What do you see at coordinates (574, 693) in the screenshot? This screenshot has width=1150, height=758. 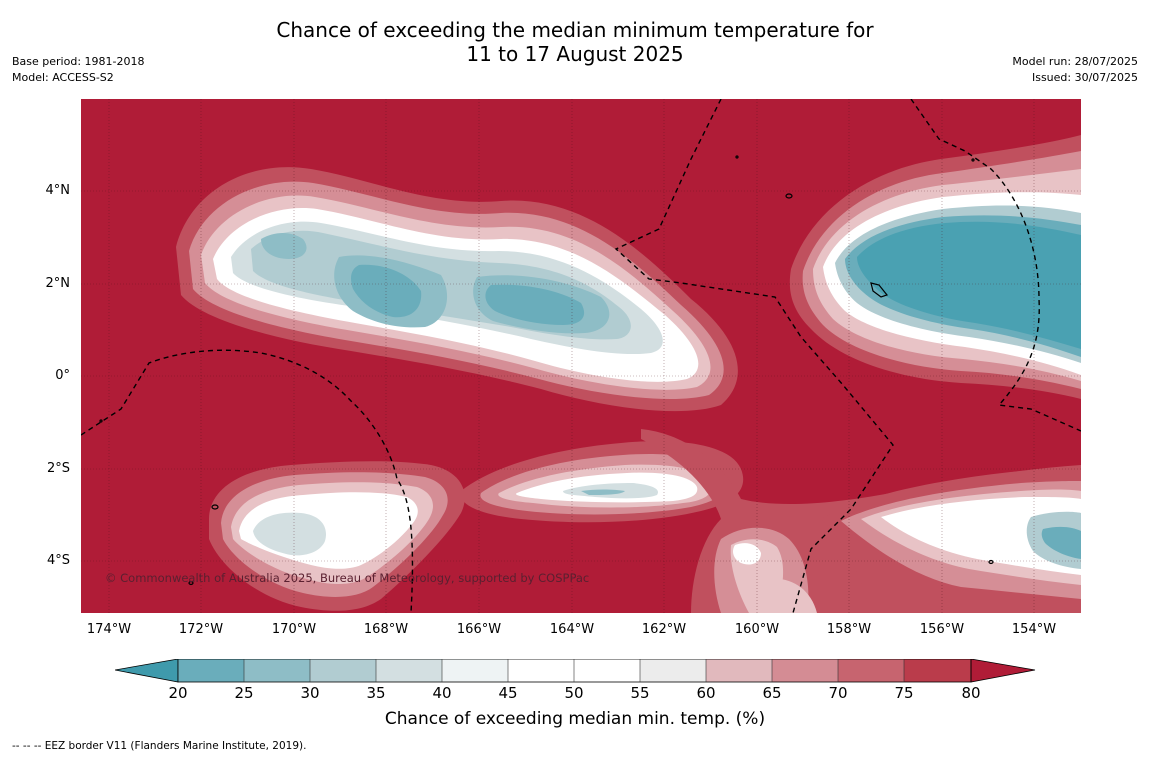 I see `colorbar-label-50: 50` at bounding box center [574, 693].